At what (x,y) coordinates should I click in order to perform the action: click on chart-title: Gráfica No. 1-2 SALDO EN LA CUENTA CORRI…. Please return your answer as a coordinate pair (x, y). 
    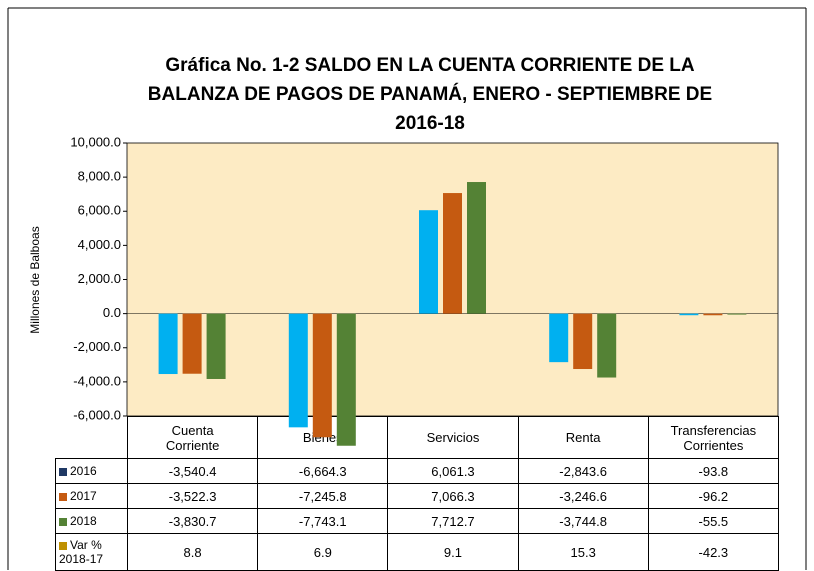
    Looking at the image, I should click on (430, 65).